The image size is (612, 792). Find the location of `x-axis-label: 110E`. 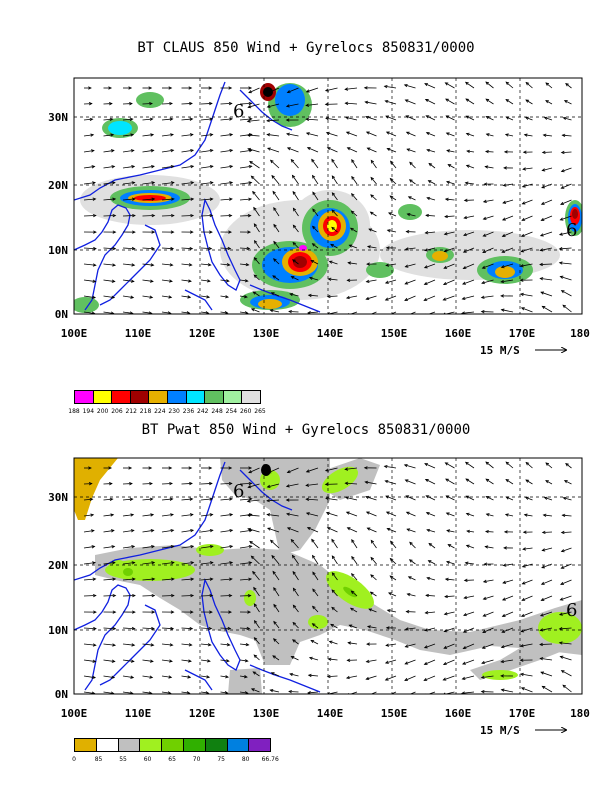

x-axis-label: 110E is located at coordinates (138, 713).